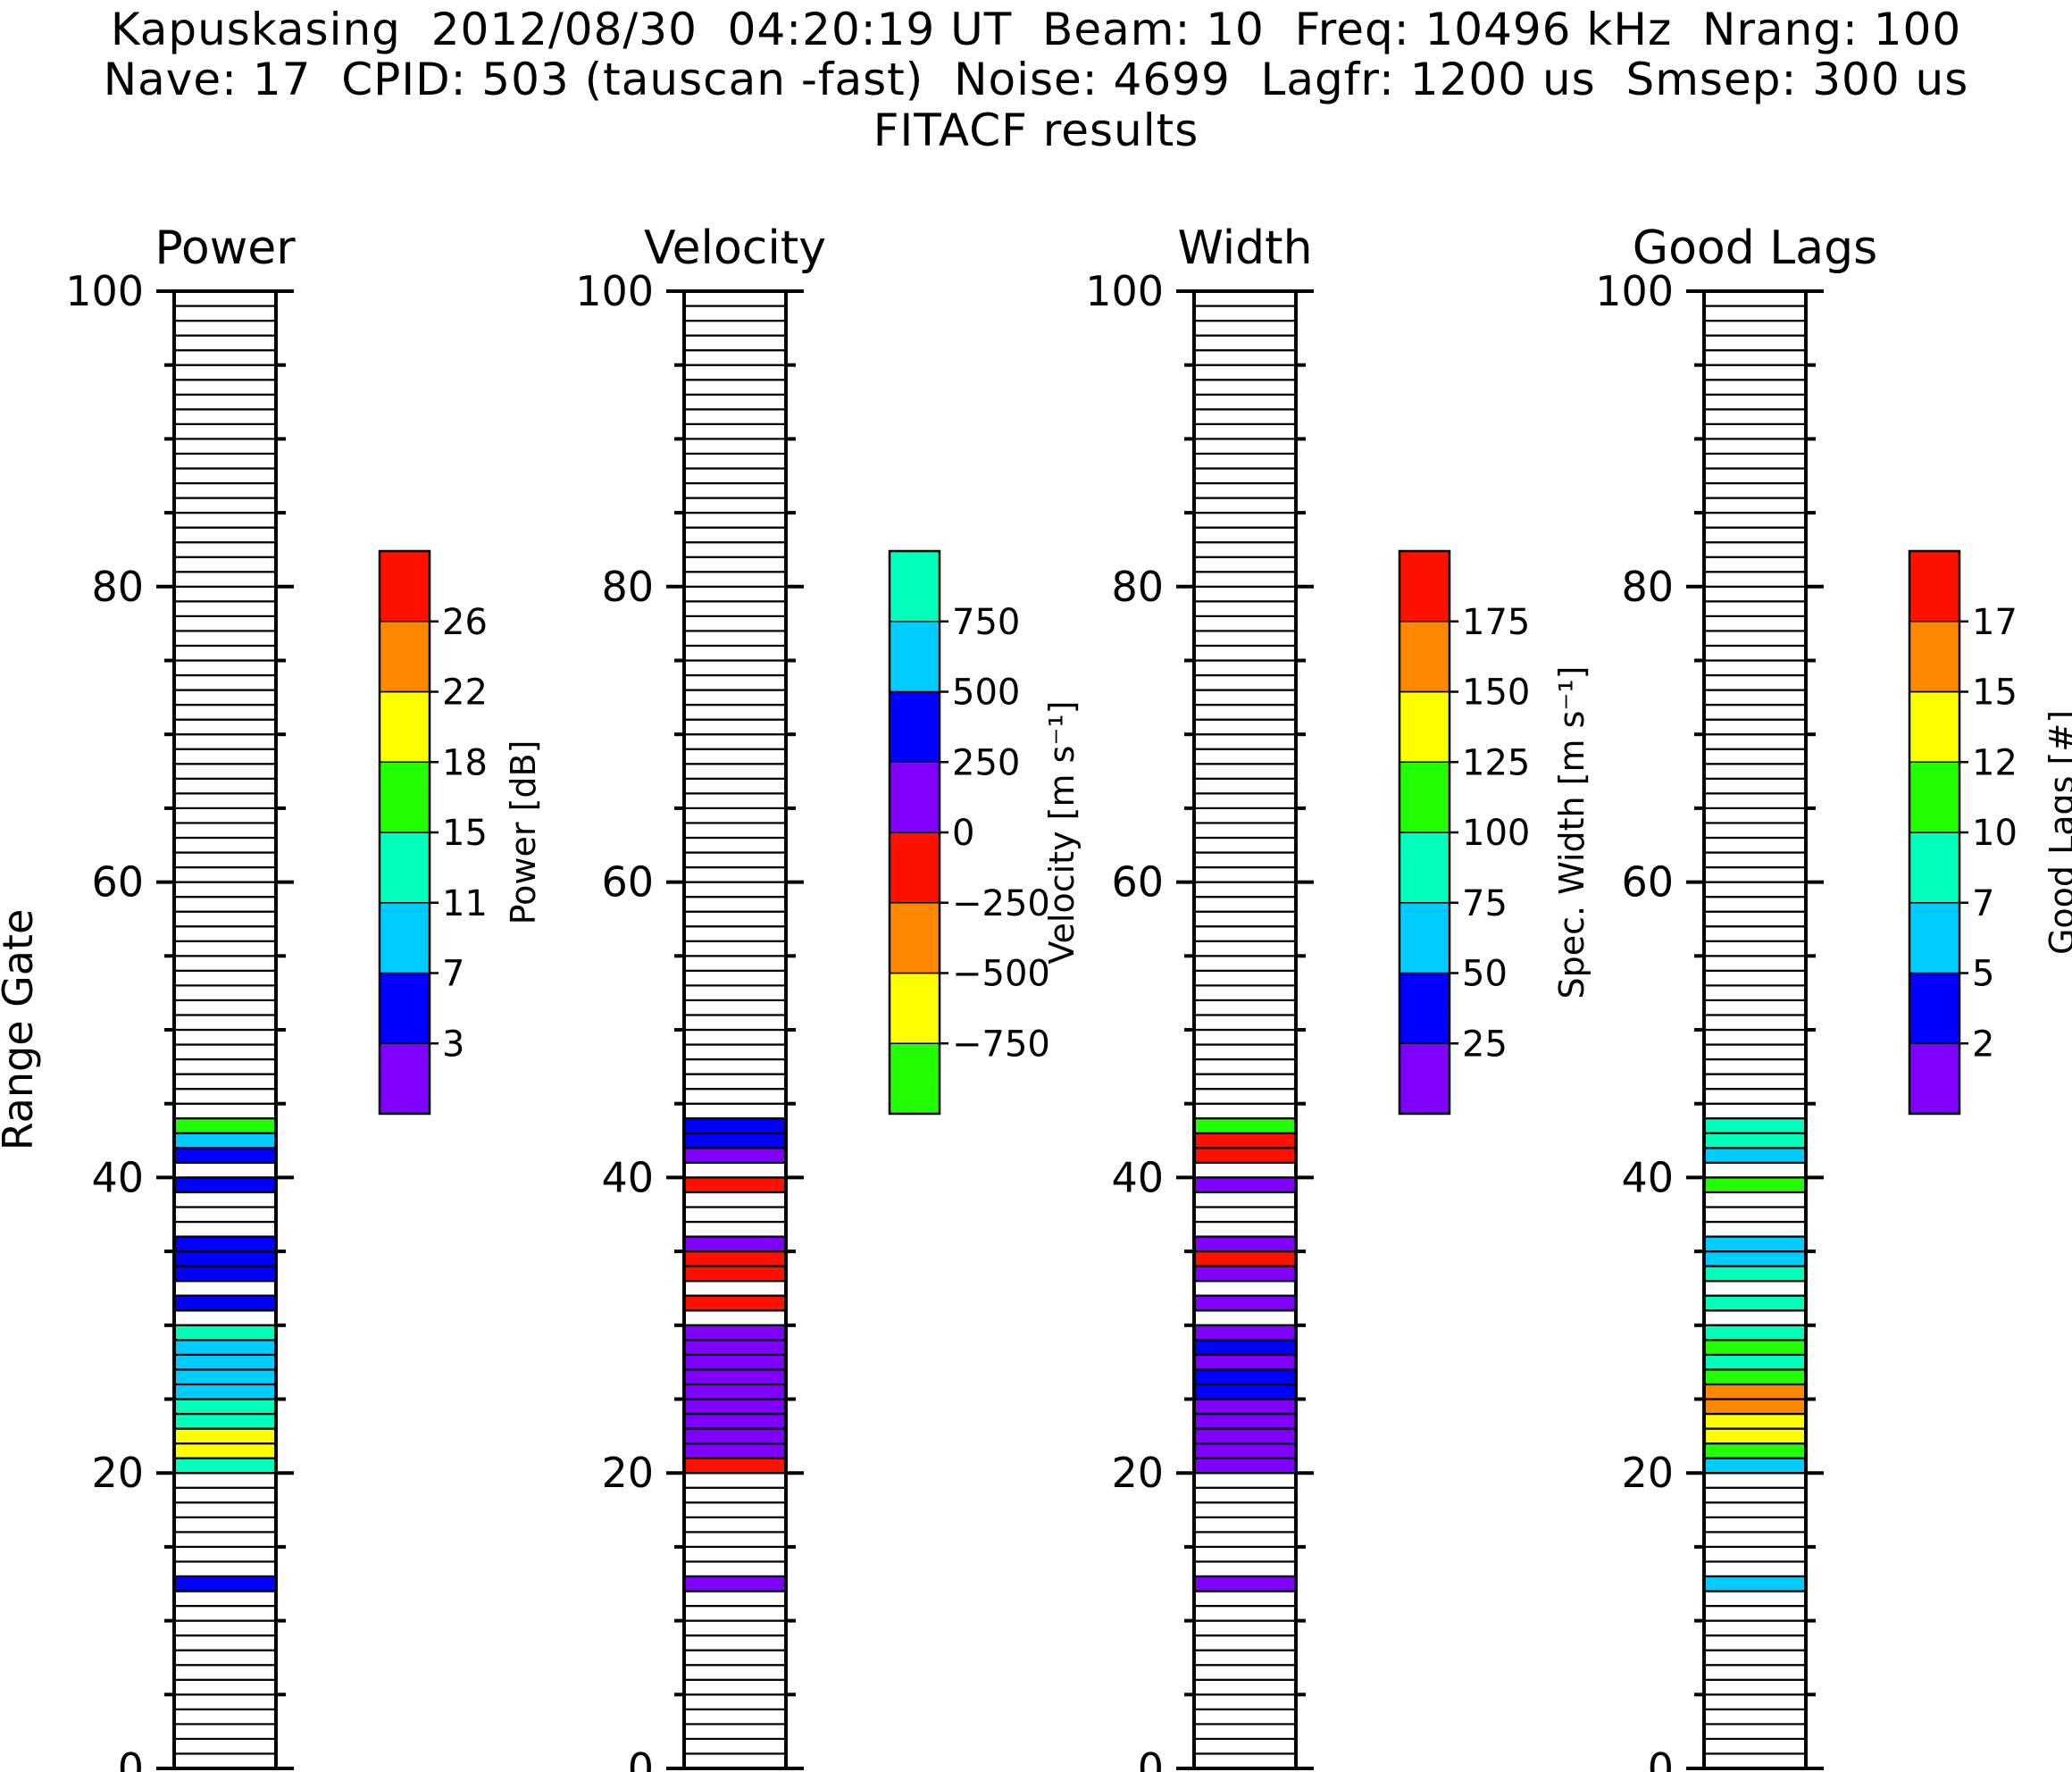 The width and height of the screenshot is (2072, 1772). Describe the element at coordinates (986, 622) in the screenshot. I see `colorbar-tick-label: 750` at that location.